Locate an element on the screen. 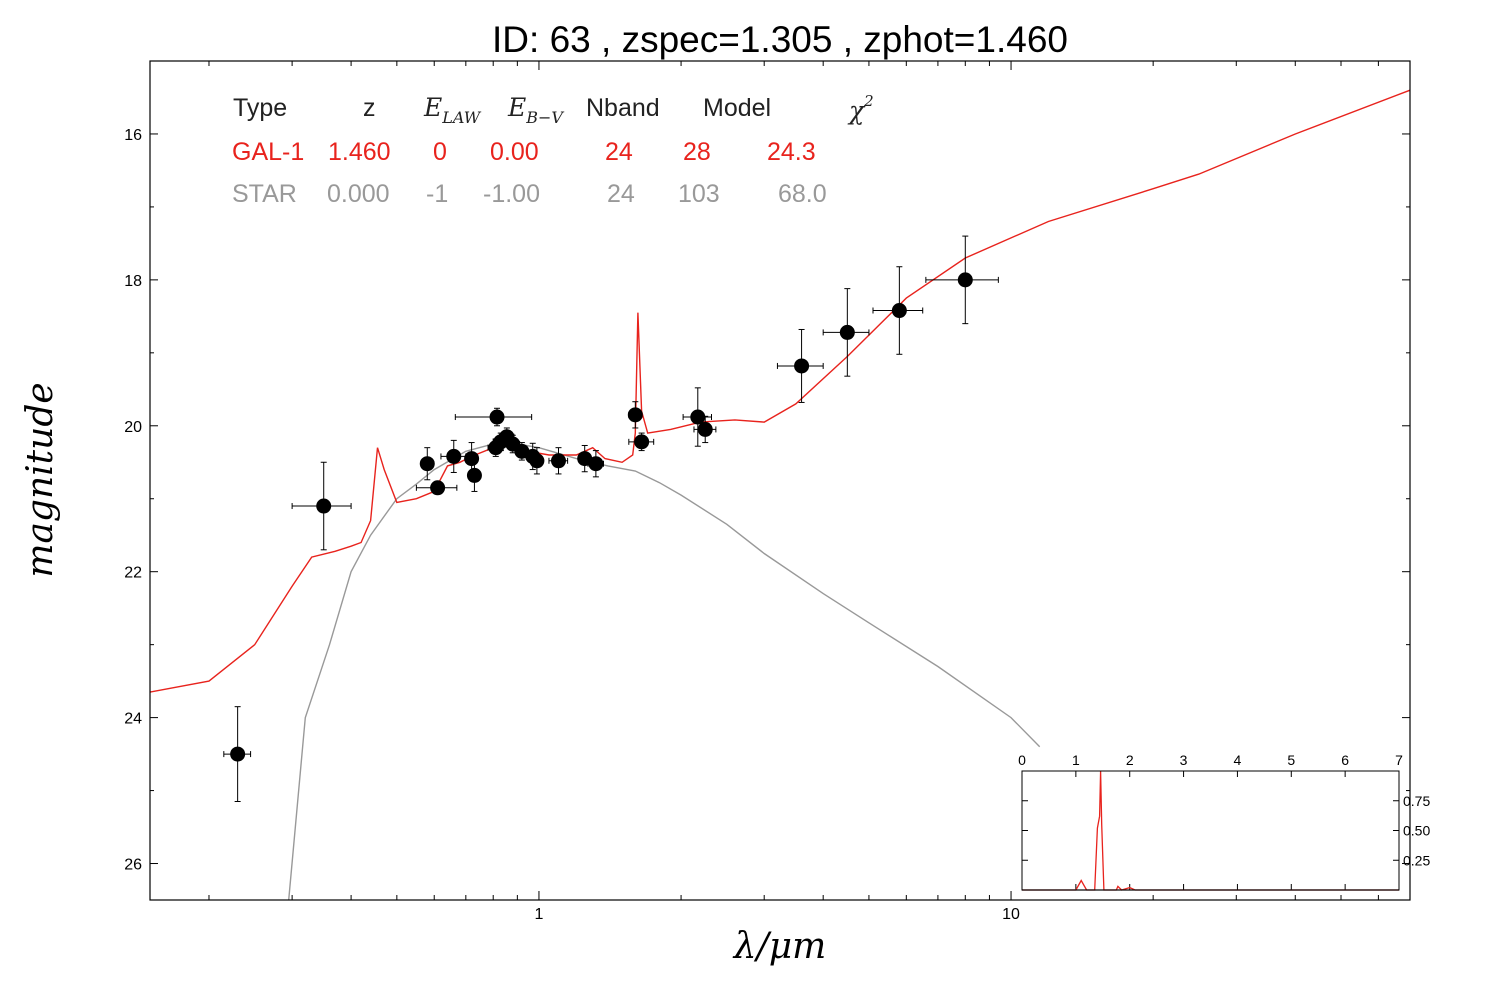 This screenshot has width=1500, height=1000. gal-ebv: 0.00 is located at coordinates (514, 152).